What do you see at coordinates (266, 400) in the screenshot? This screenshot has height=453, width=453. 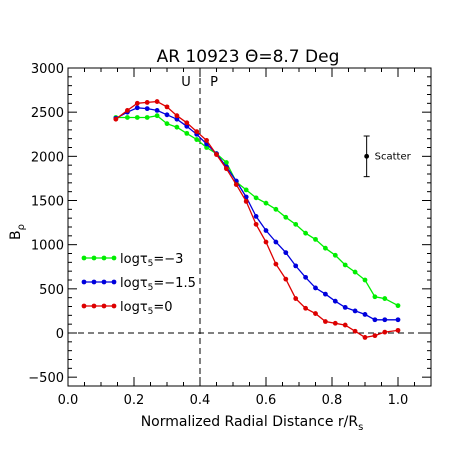 I see `x-tick-label: 0.6` at bounding box center [266, 400].